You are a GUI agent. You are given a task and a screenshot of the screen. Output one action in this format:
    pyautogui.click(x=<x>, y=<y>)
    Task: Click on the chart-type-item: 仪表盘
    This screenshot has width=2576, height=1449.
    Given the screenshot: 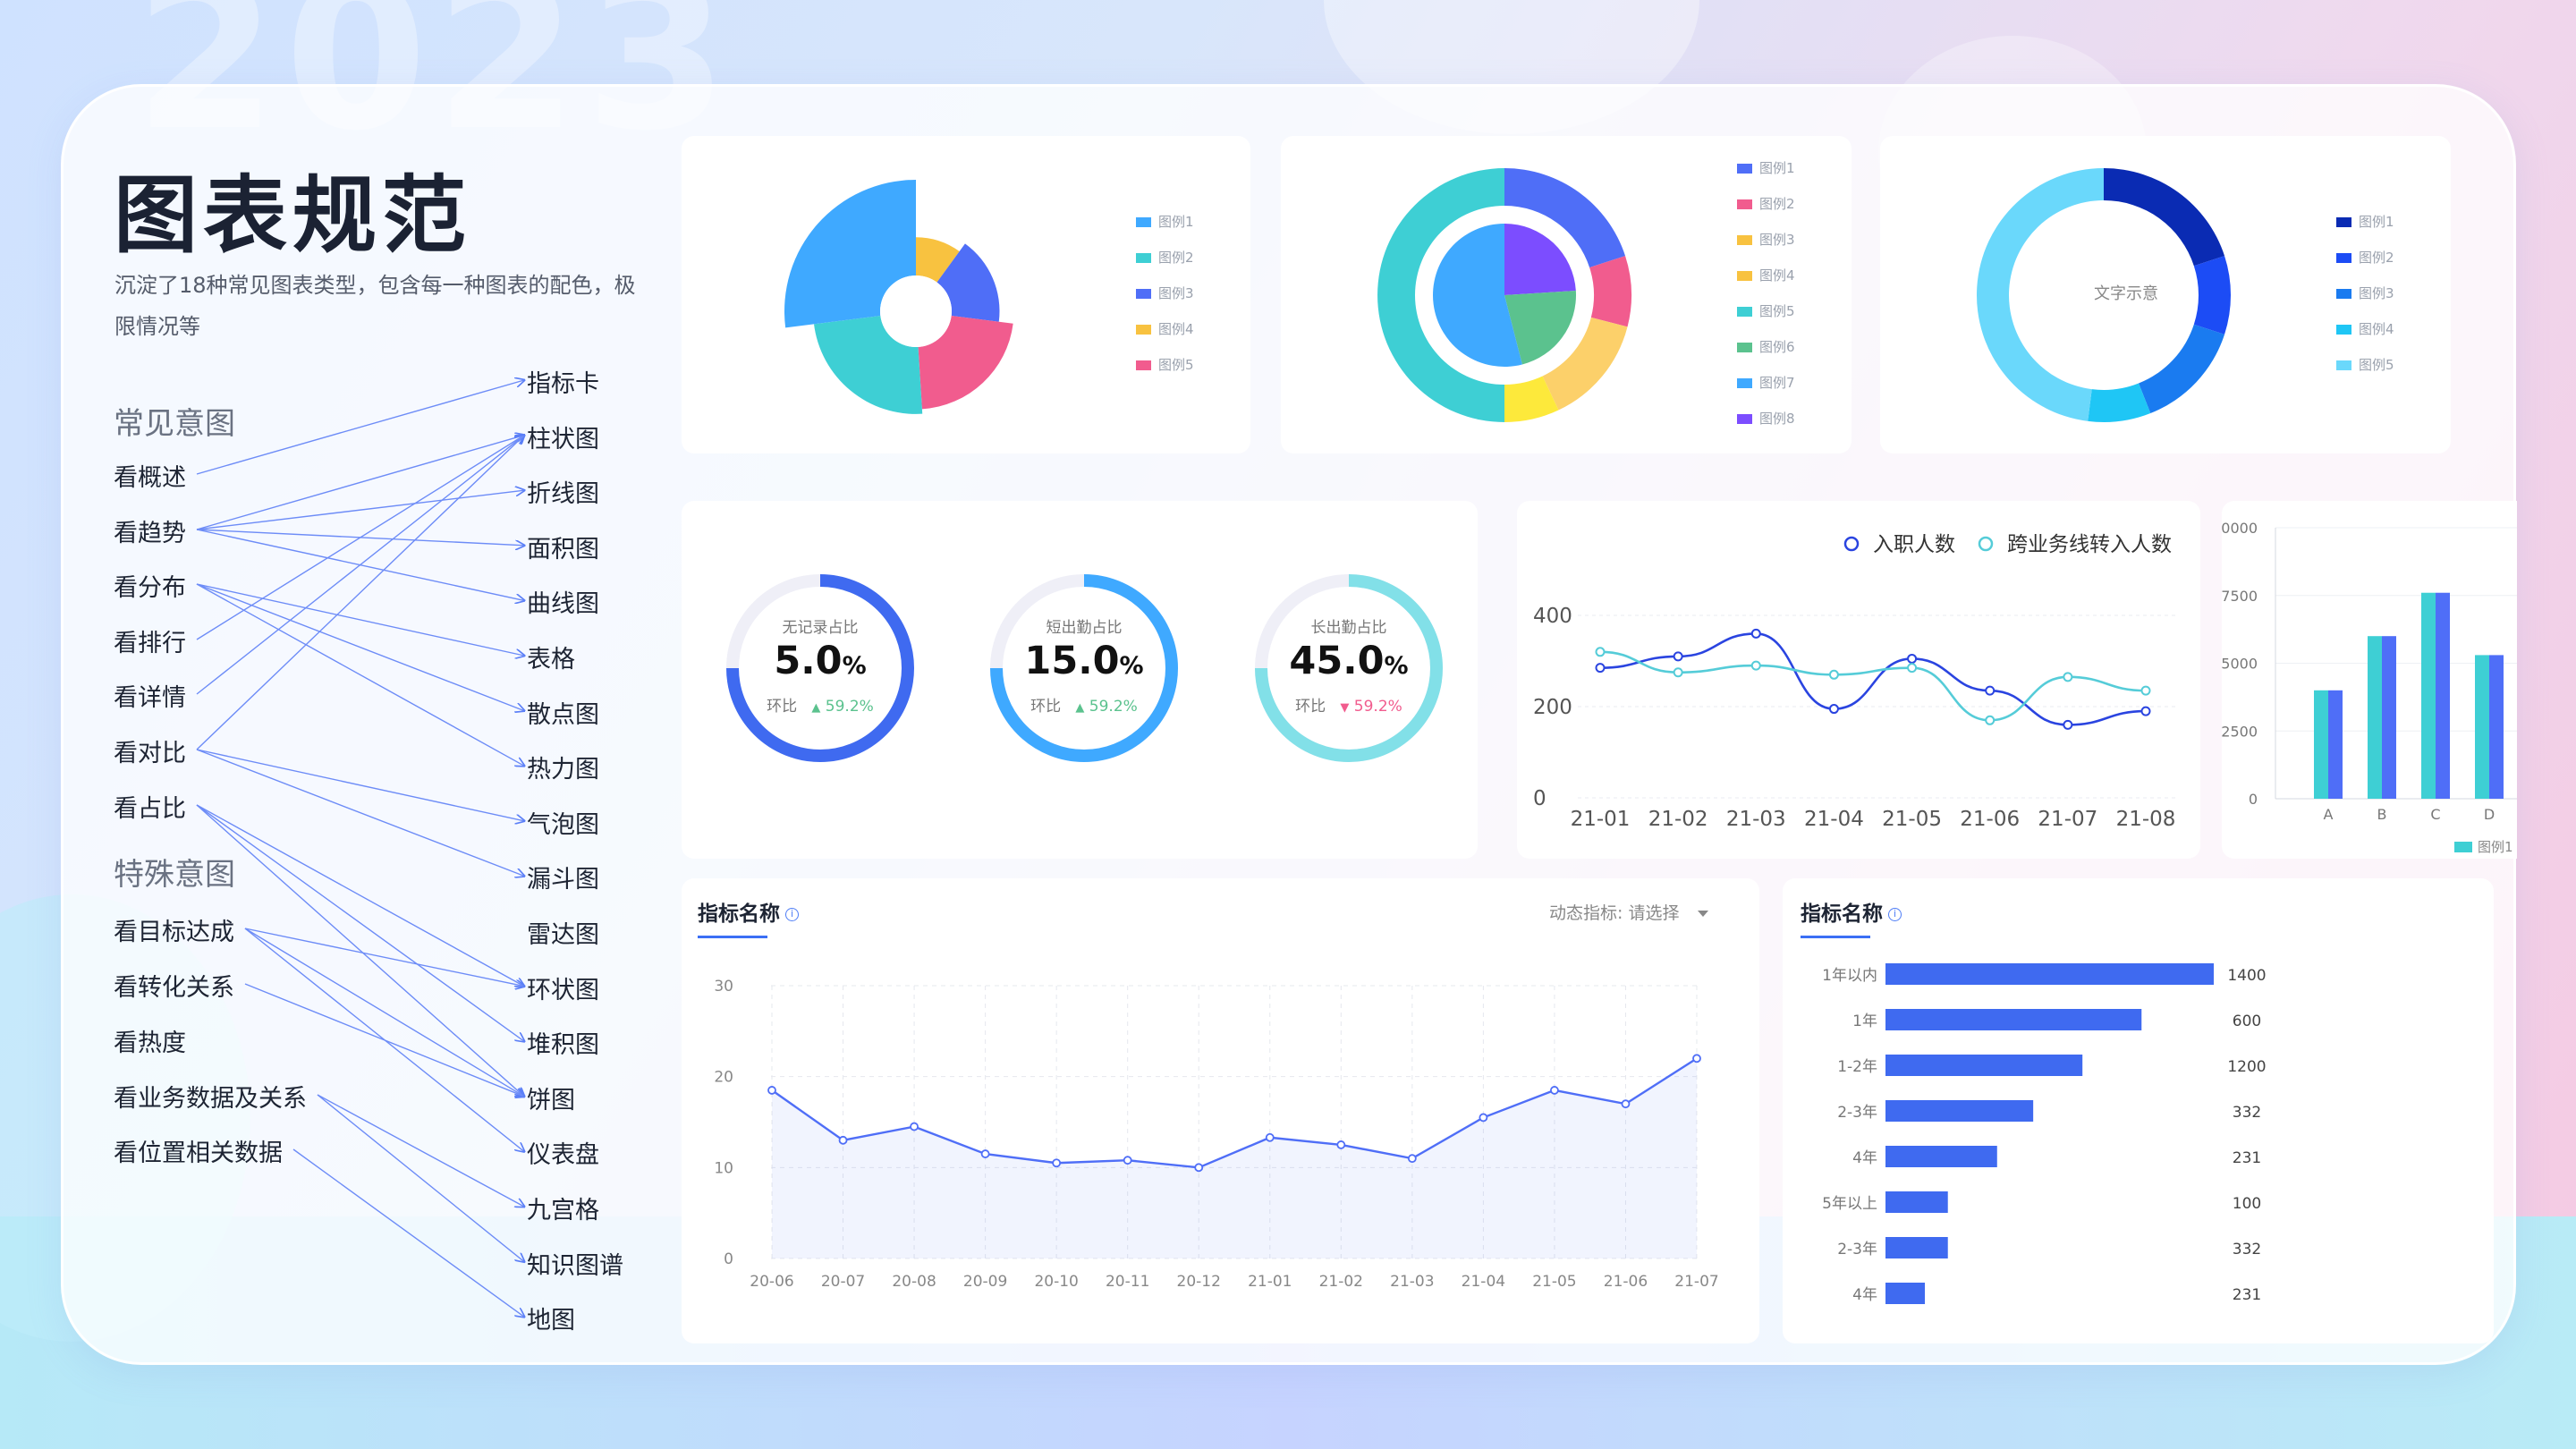 What is the action you would take?
    pyautogui.click(x=563, y=1155)
    